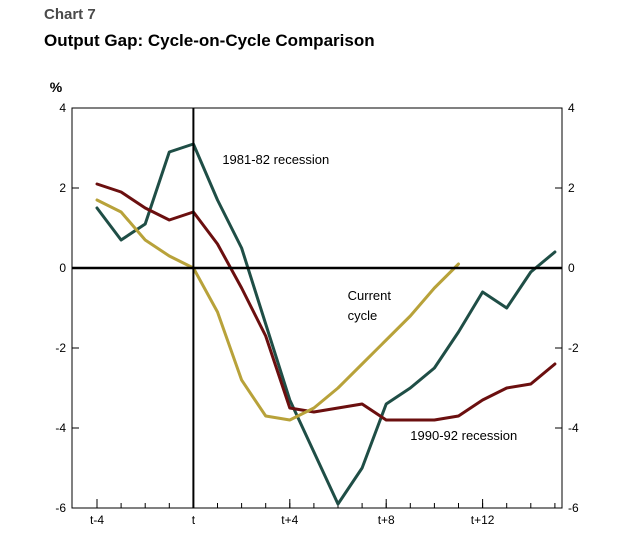  Describe the element at coordinates (194, 520) in the screenshot. I see `x-tick-label: t` at that location.